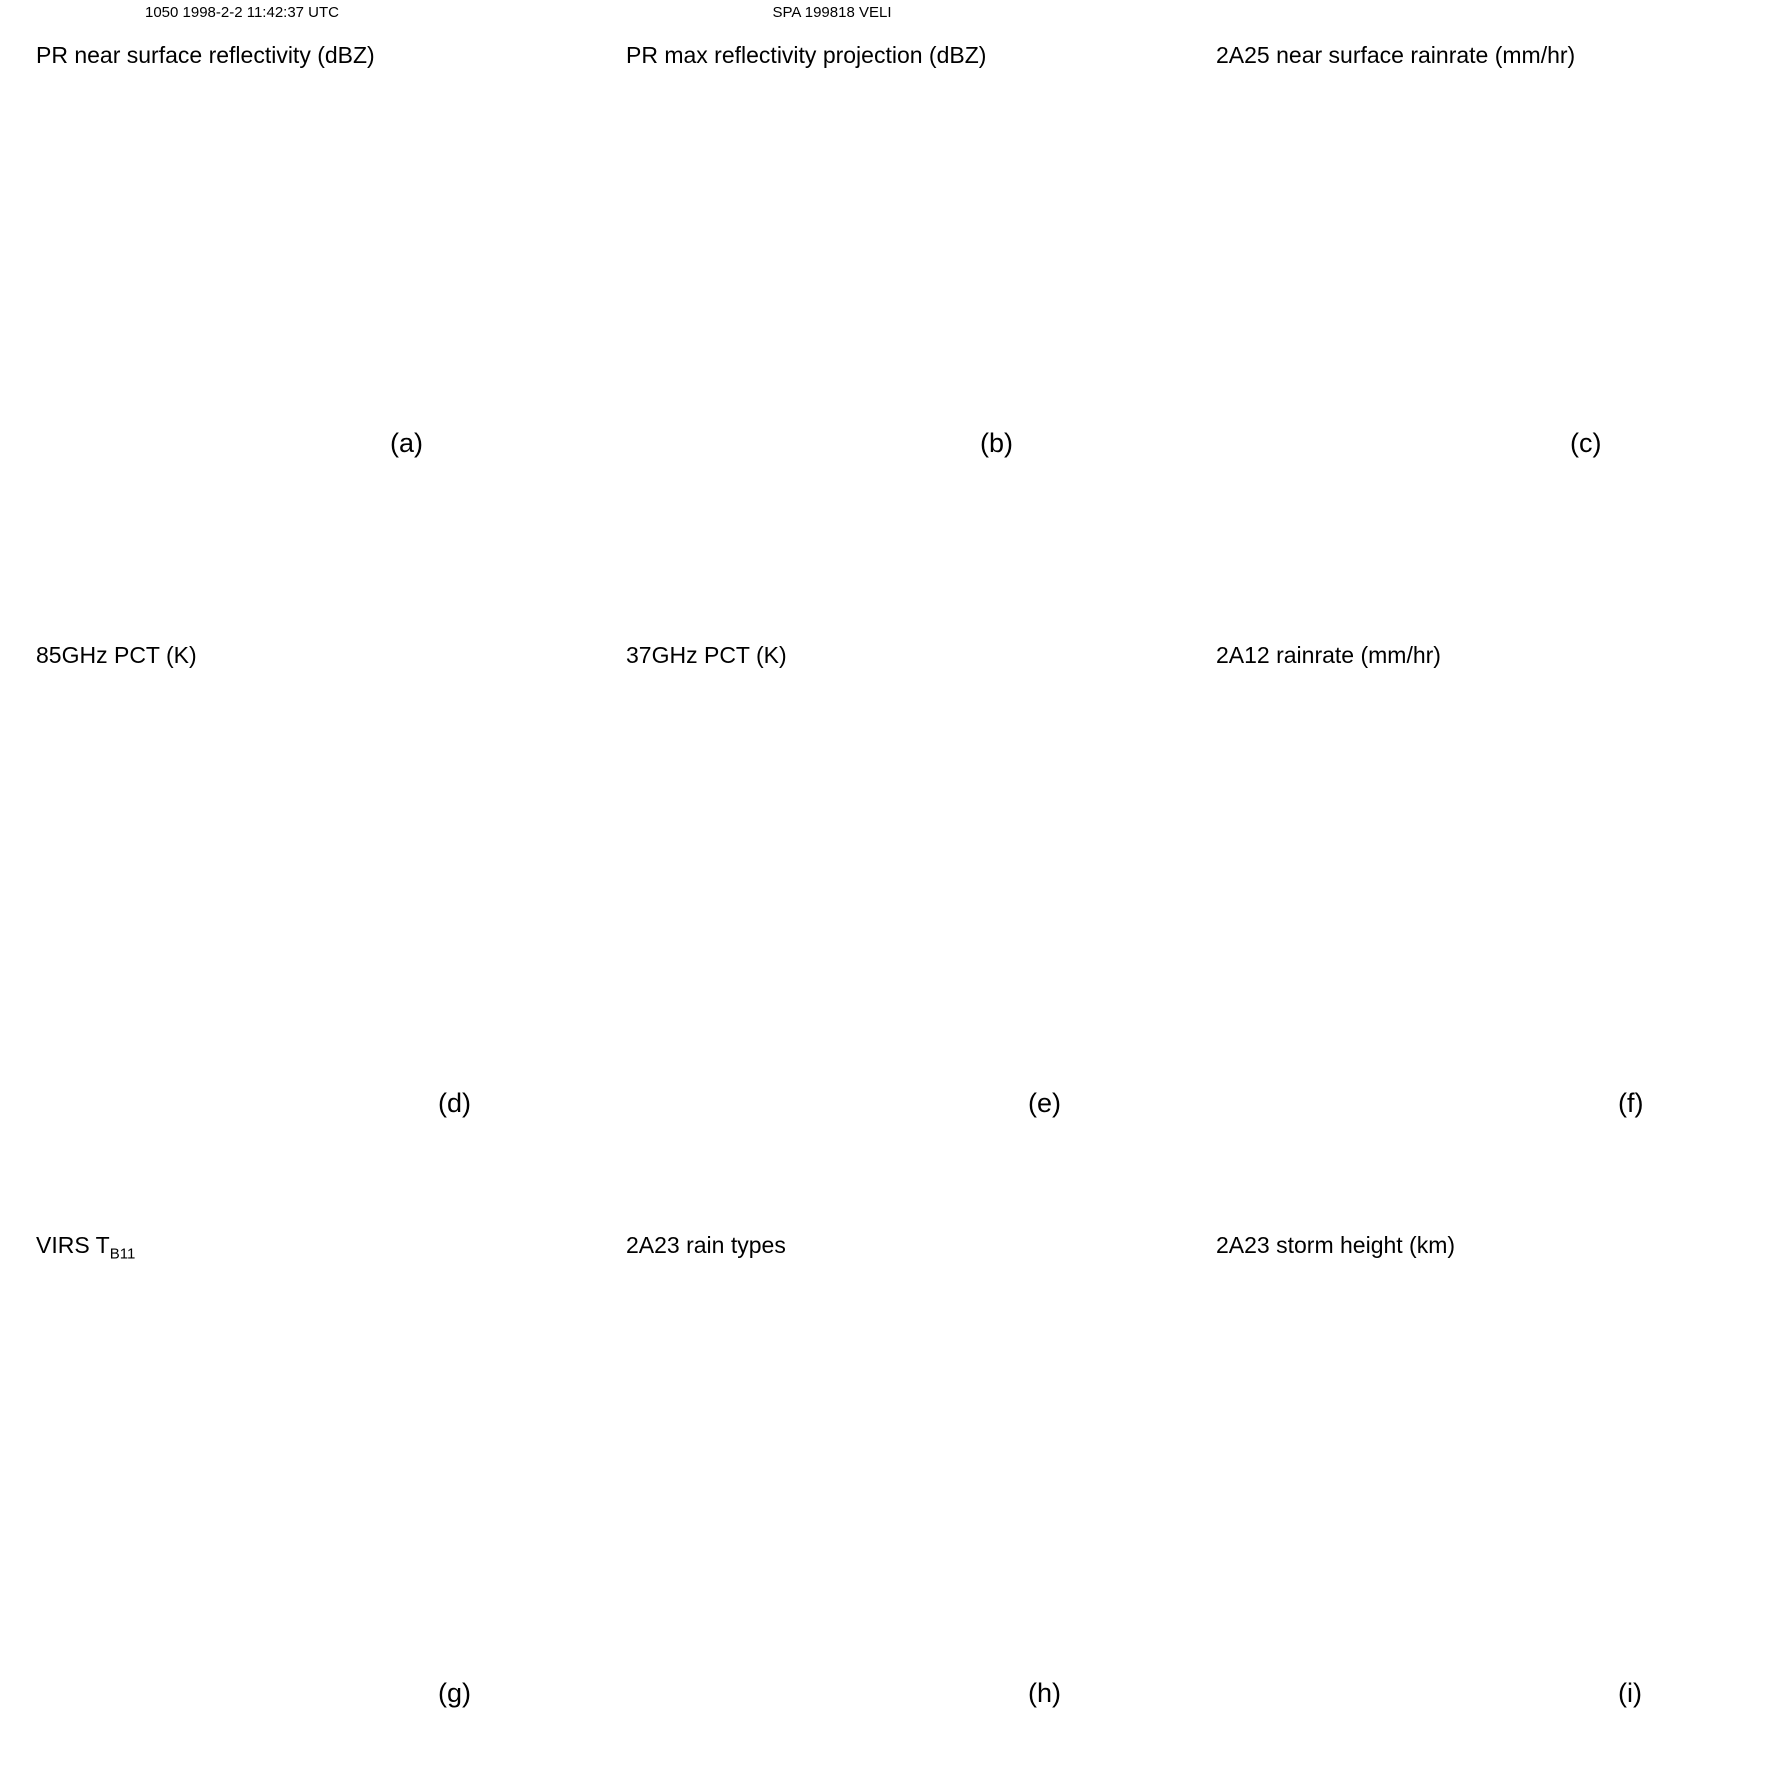  Describe the element at coordinates (1134, 1434) in the screenshot. I see `colorbar-h` at that location.